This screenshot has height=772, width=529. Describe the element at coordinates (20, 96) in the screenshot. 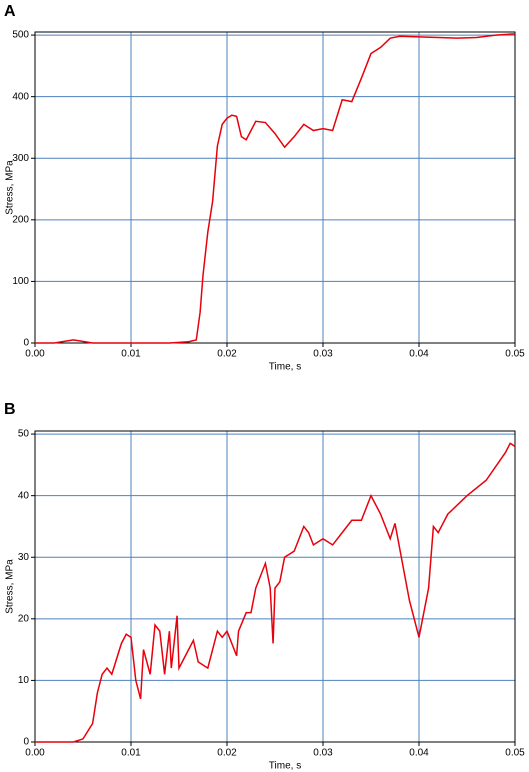

I see `y-tick-label: 400` at that location.